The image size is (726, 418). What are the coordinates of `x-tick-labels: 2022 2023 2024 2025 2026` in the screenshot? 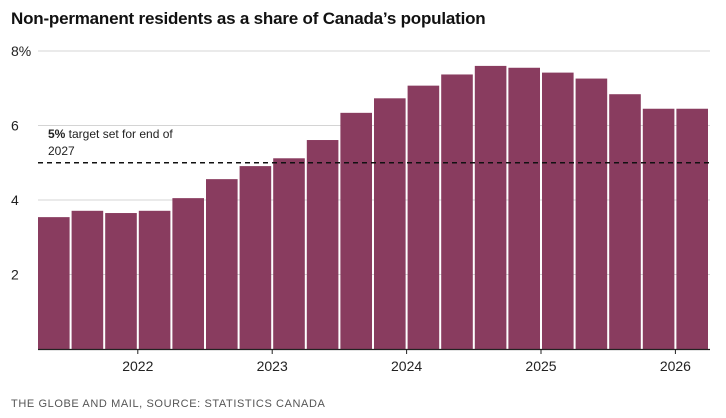 It's located at (406, 361).